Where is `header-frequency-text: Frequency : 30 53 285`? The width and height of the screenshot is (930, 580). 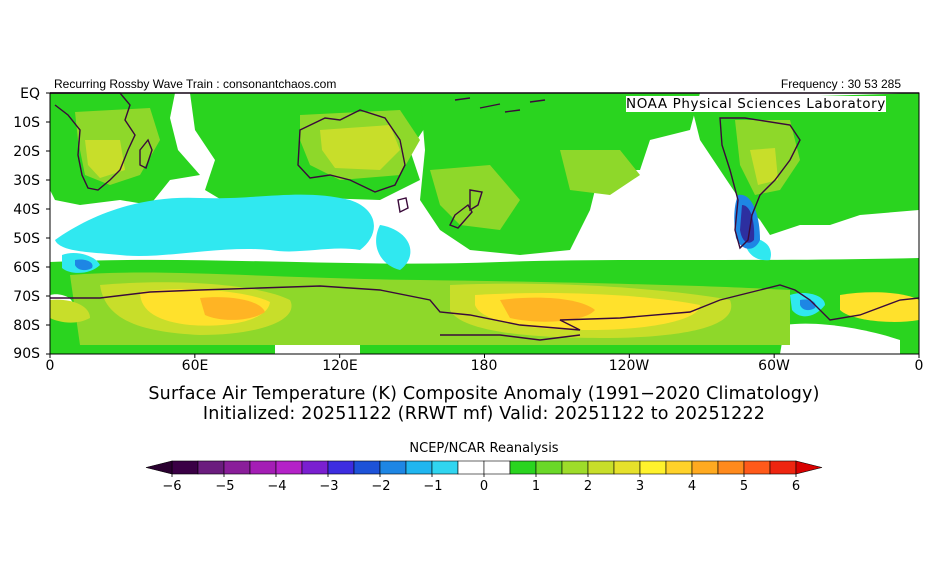
header-frequency-text: Frequency : 30 53 285 is located at coordinates (840, 84).